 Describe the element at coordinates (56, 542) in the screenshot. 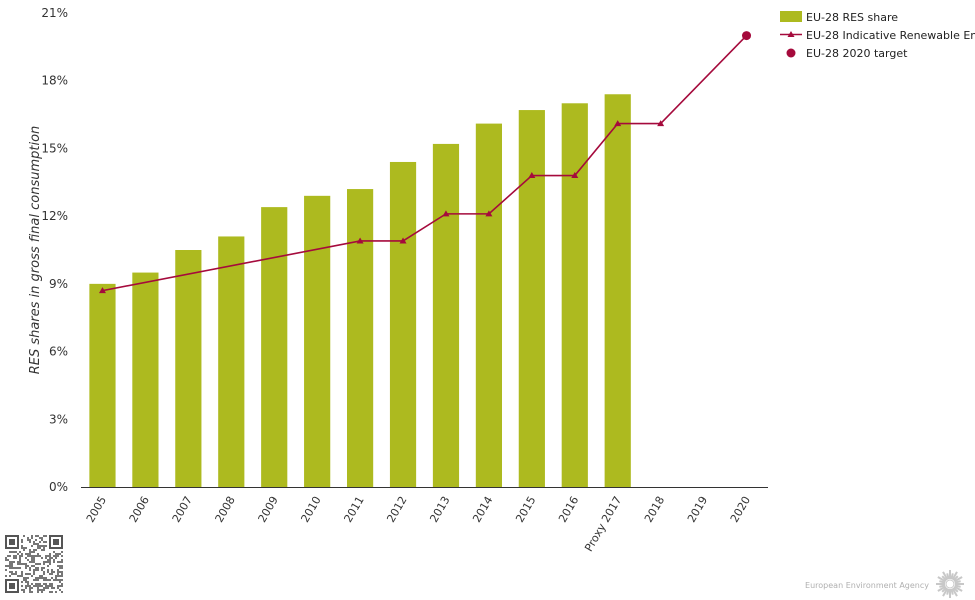

I see `qr-finder-core` at that location.